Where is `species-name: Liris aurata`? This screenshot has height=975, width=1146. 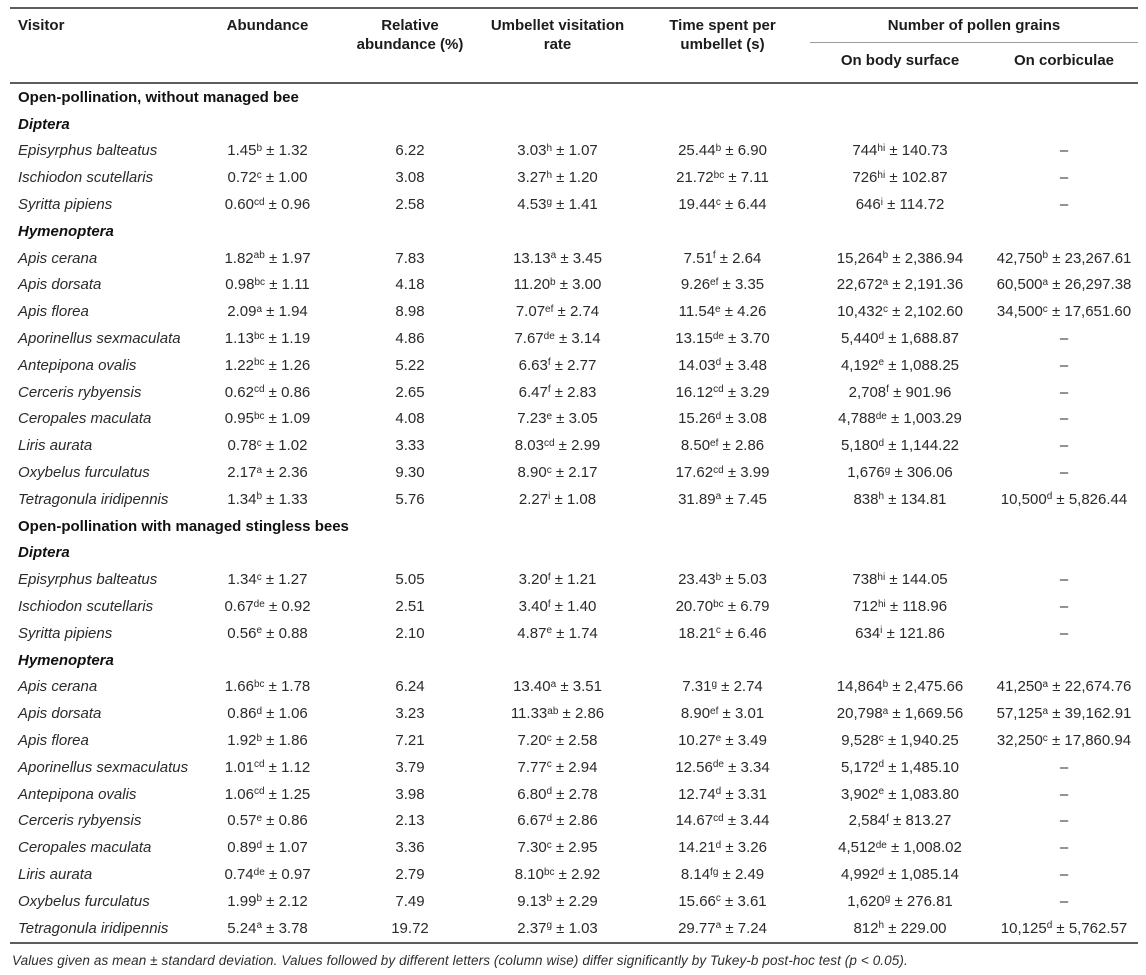 species-name: Liris aurata is located at coordinates (55, 874).